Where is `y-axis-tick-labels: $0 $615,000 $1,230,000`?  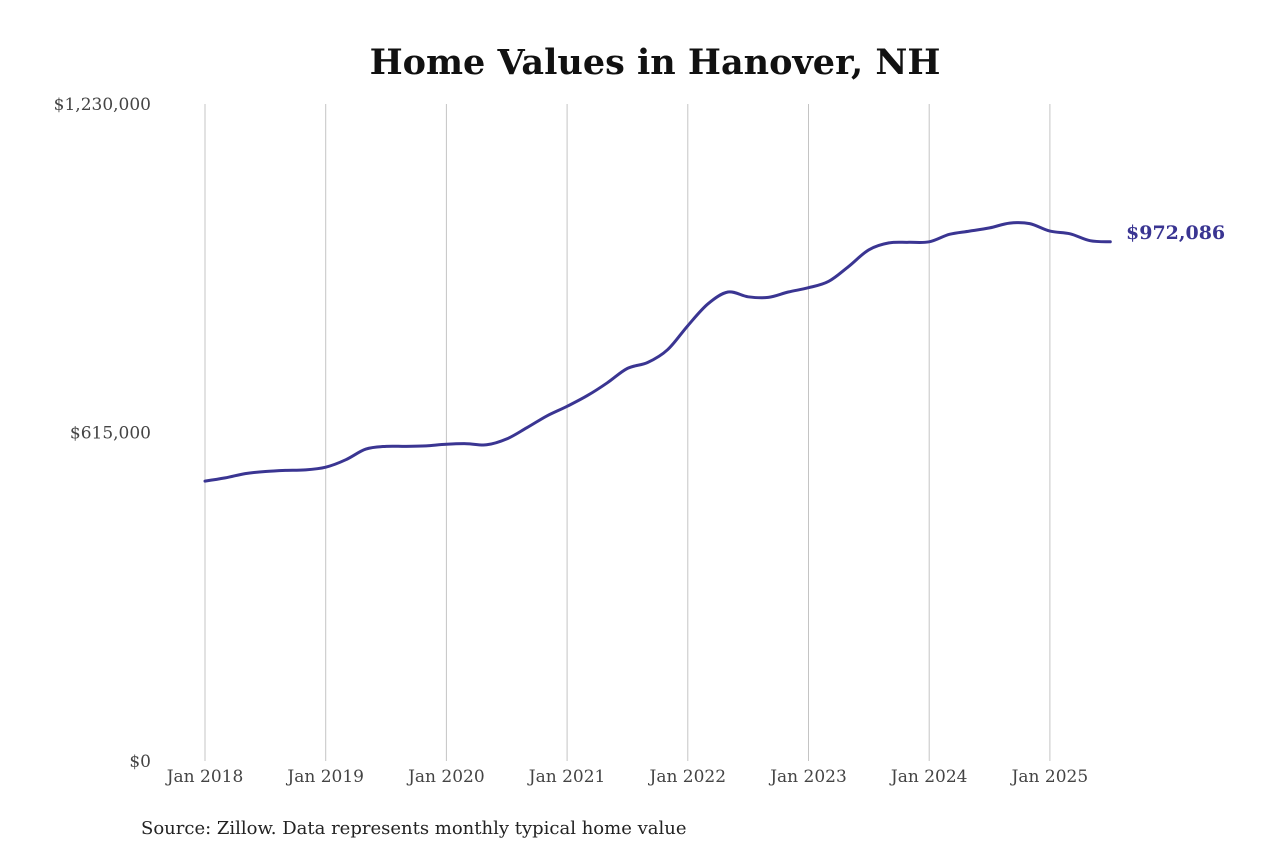
y-axis-tick-labels: $0 $615,000 $1,230,000 is located at coordinates (102, 433).